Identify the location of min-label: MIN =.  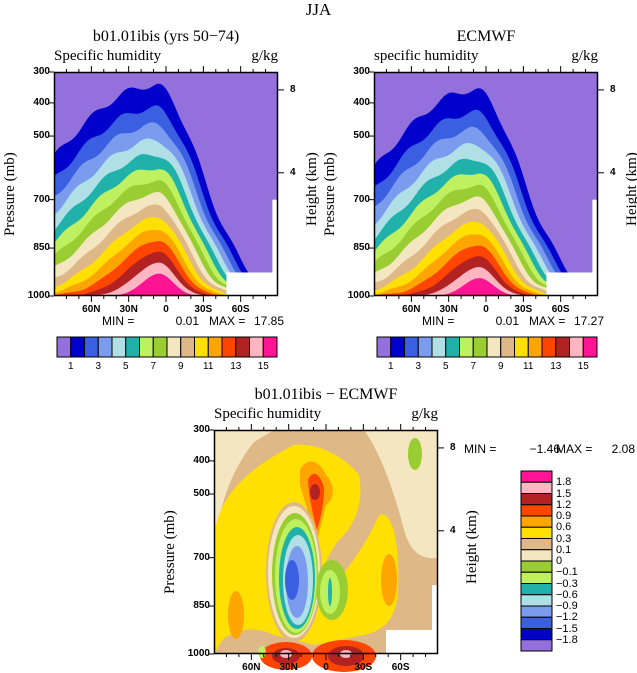
(118, 321).